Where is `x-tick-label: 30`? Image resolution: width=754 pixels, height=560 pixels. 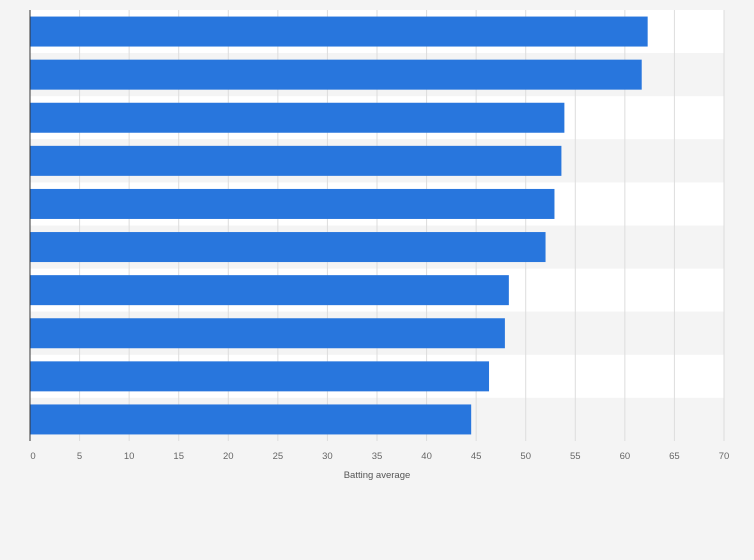 x-tick-label: 30 is located at coordinates (327, 456).